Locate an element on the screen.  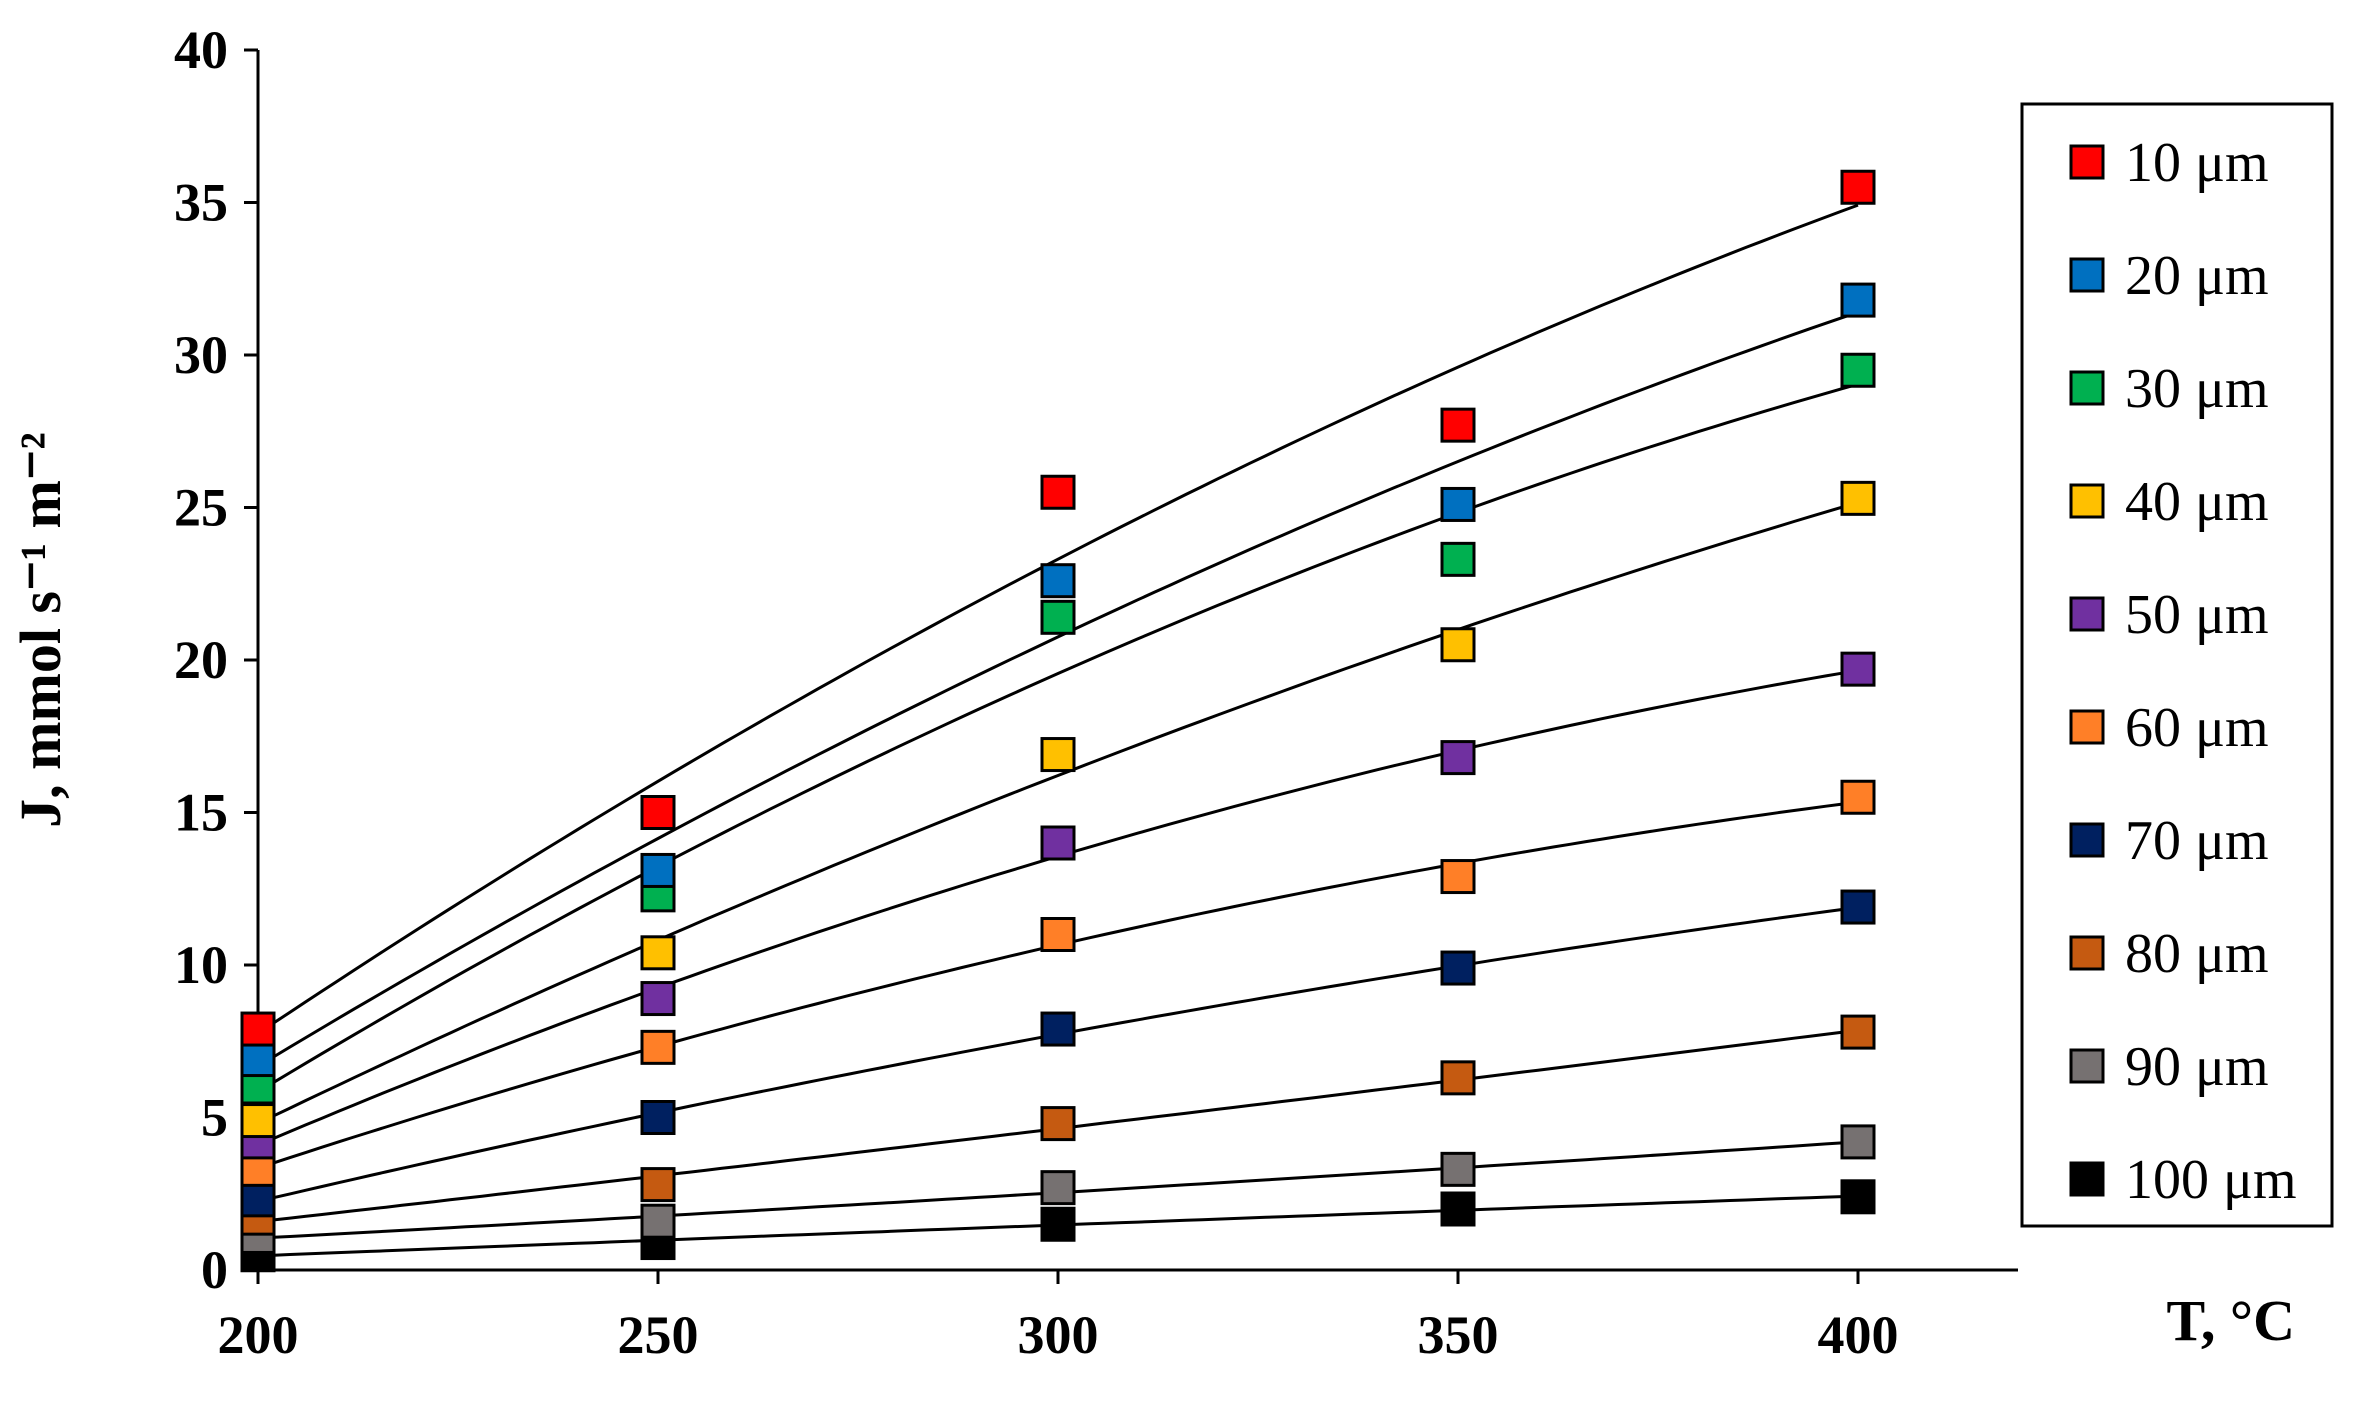
x-tick-label: 300 is located at coordinates (1058, 1335).